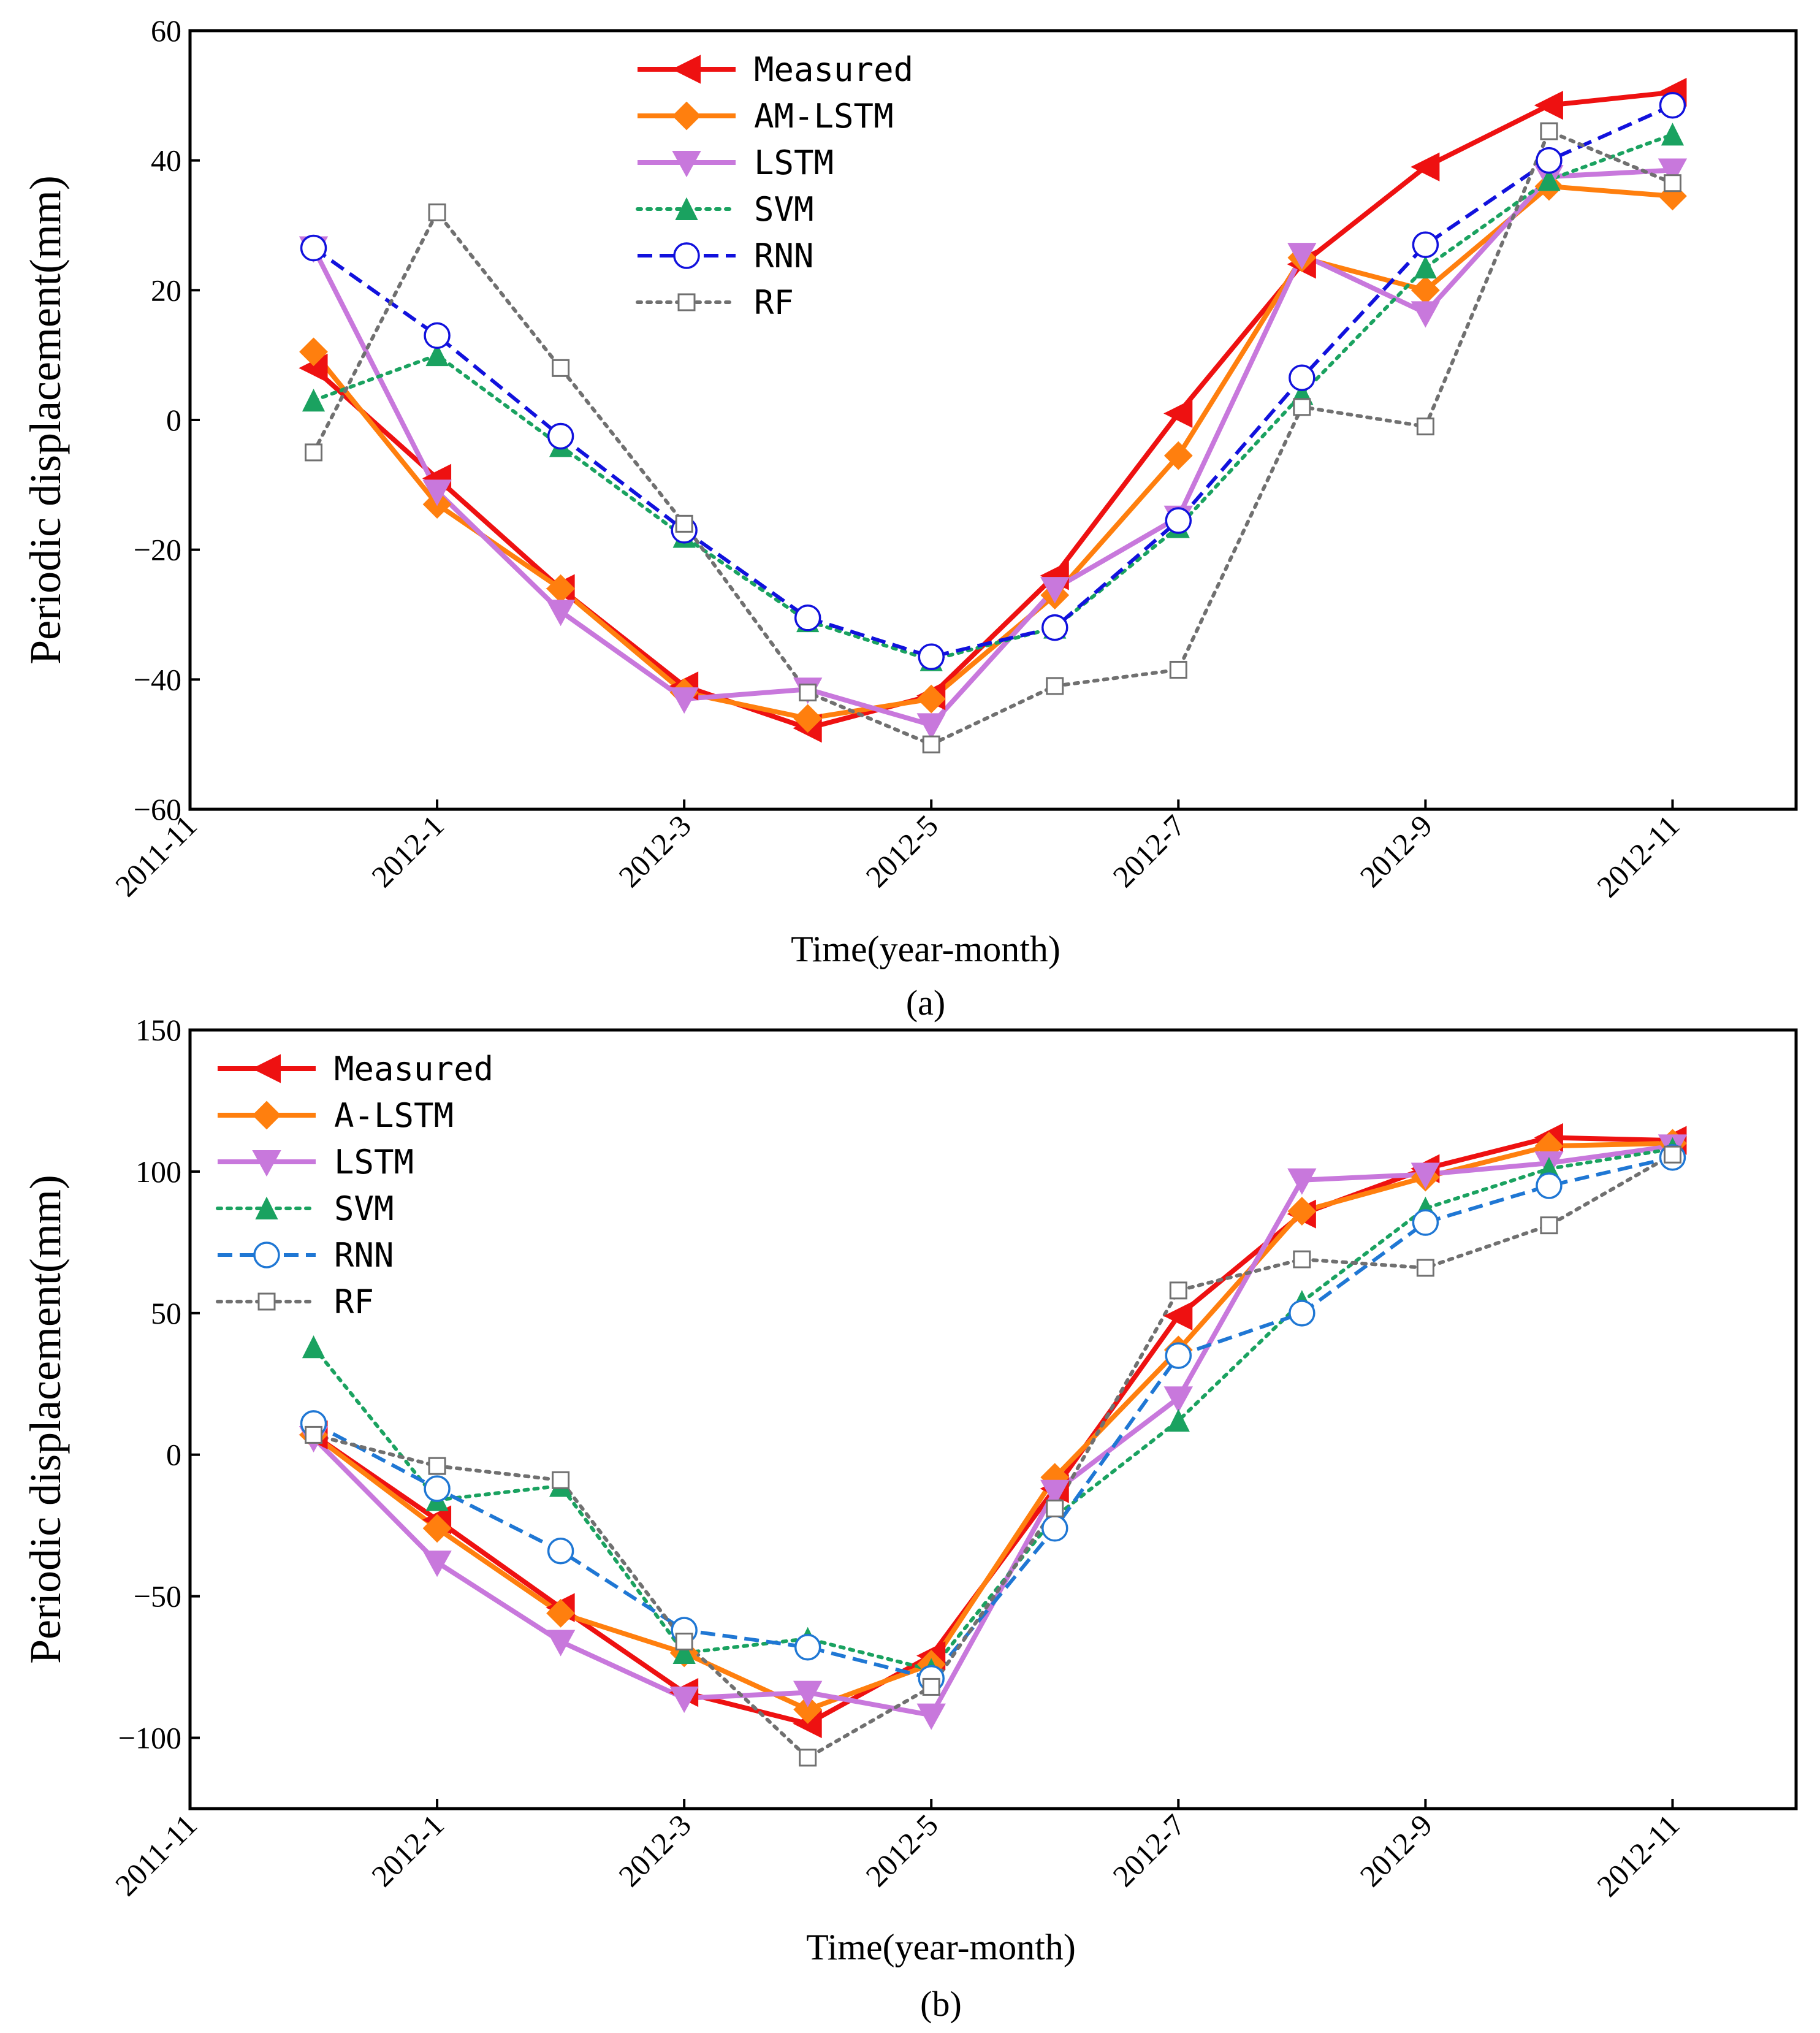 The image size is (1820, 2033). I want to click on y-tick-label: 50, so click(166, 1313).